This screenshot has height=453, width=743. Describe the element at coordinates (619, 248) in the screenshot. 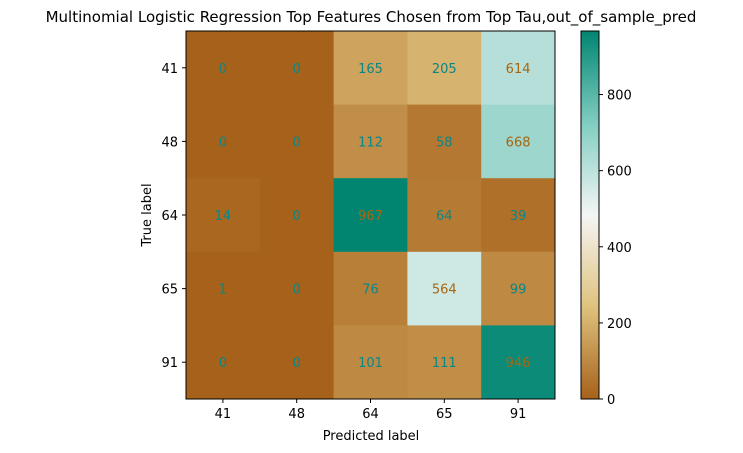

I see `colorbar-tick-label: 400` at that location.